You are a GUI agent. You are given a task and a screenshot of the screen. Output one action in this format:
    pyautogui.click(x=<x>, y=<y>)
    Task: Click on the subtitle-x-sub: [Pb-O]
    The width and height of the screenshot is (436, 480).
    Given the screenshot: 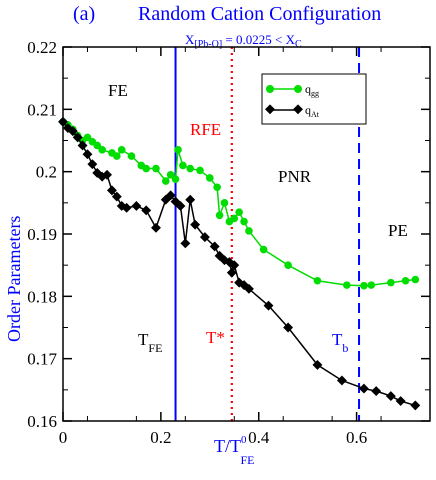 What is the action you would take?
    pyautogui.click(x=208, y=44)
    